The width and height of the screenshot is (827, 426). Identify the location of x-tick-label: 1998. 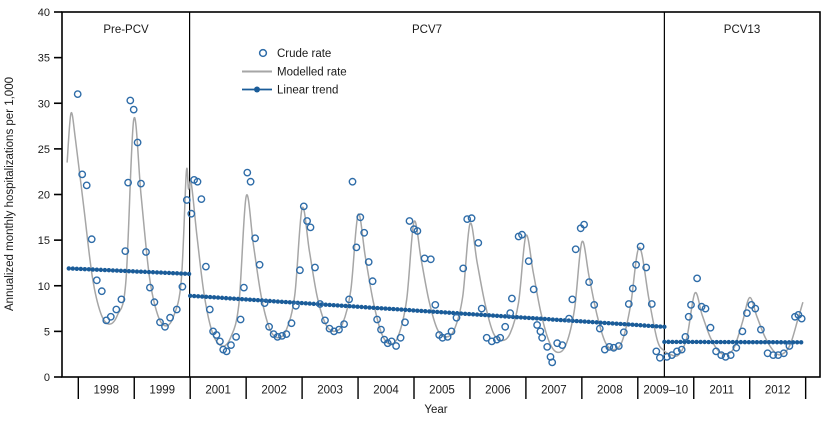
(106, 391).